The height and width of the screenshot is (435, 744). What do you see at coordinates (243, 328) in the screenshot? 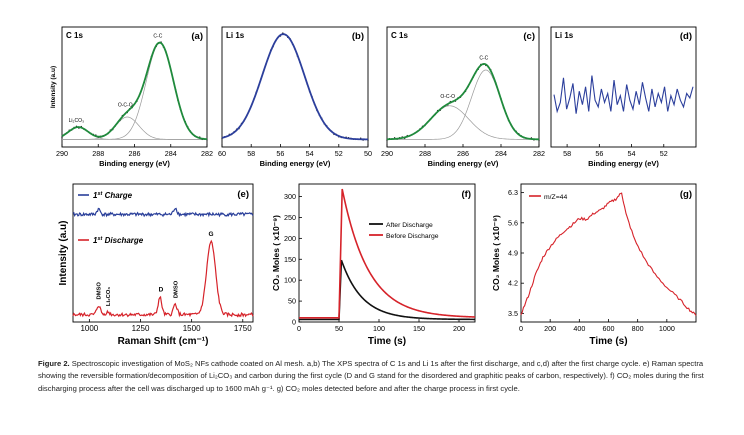
I see `x-tick-label: 1750` at bounding box center [243, 328].